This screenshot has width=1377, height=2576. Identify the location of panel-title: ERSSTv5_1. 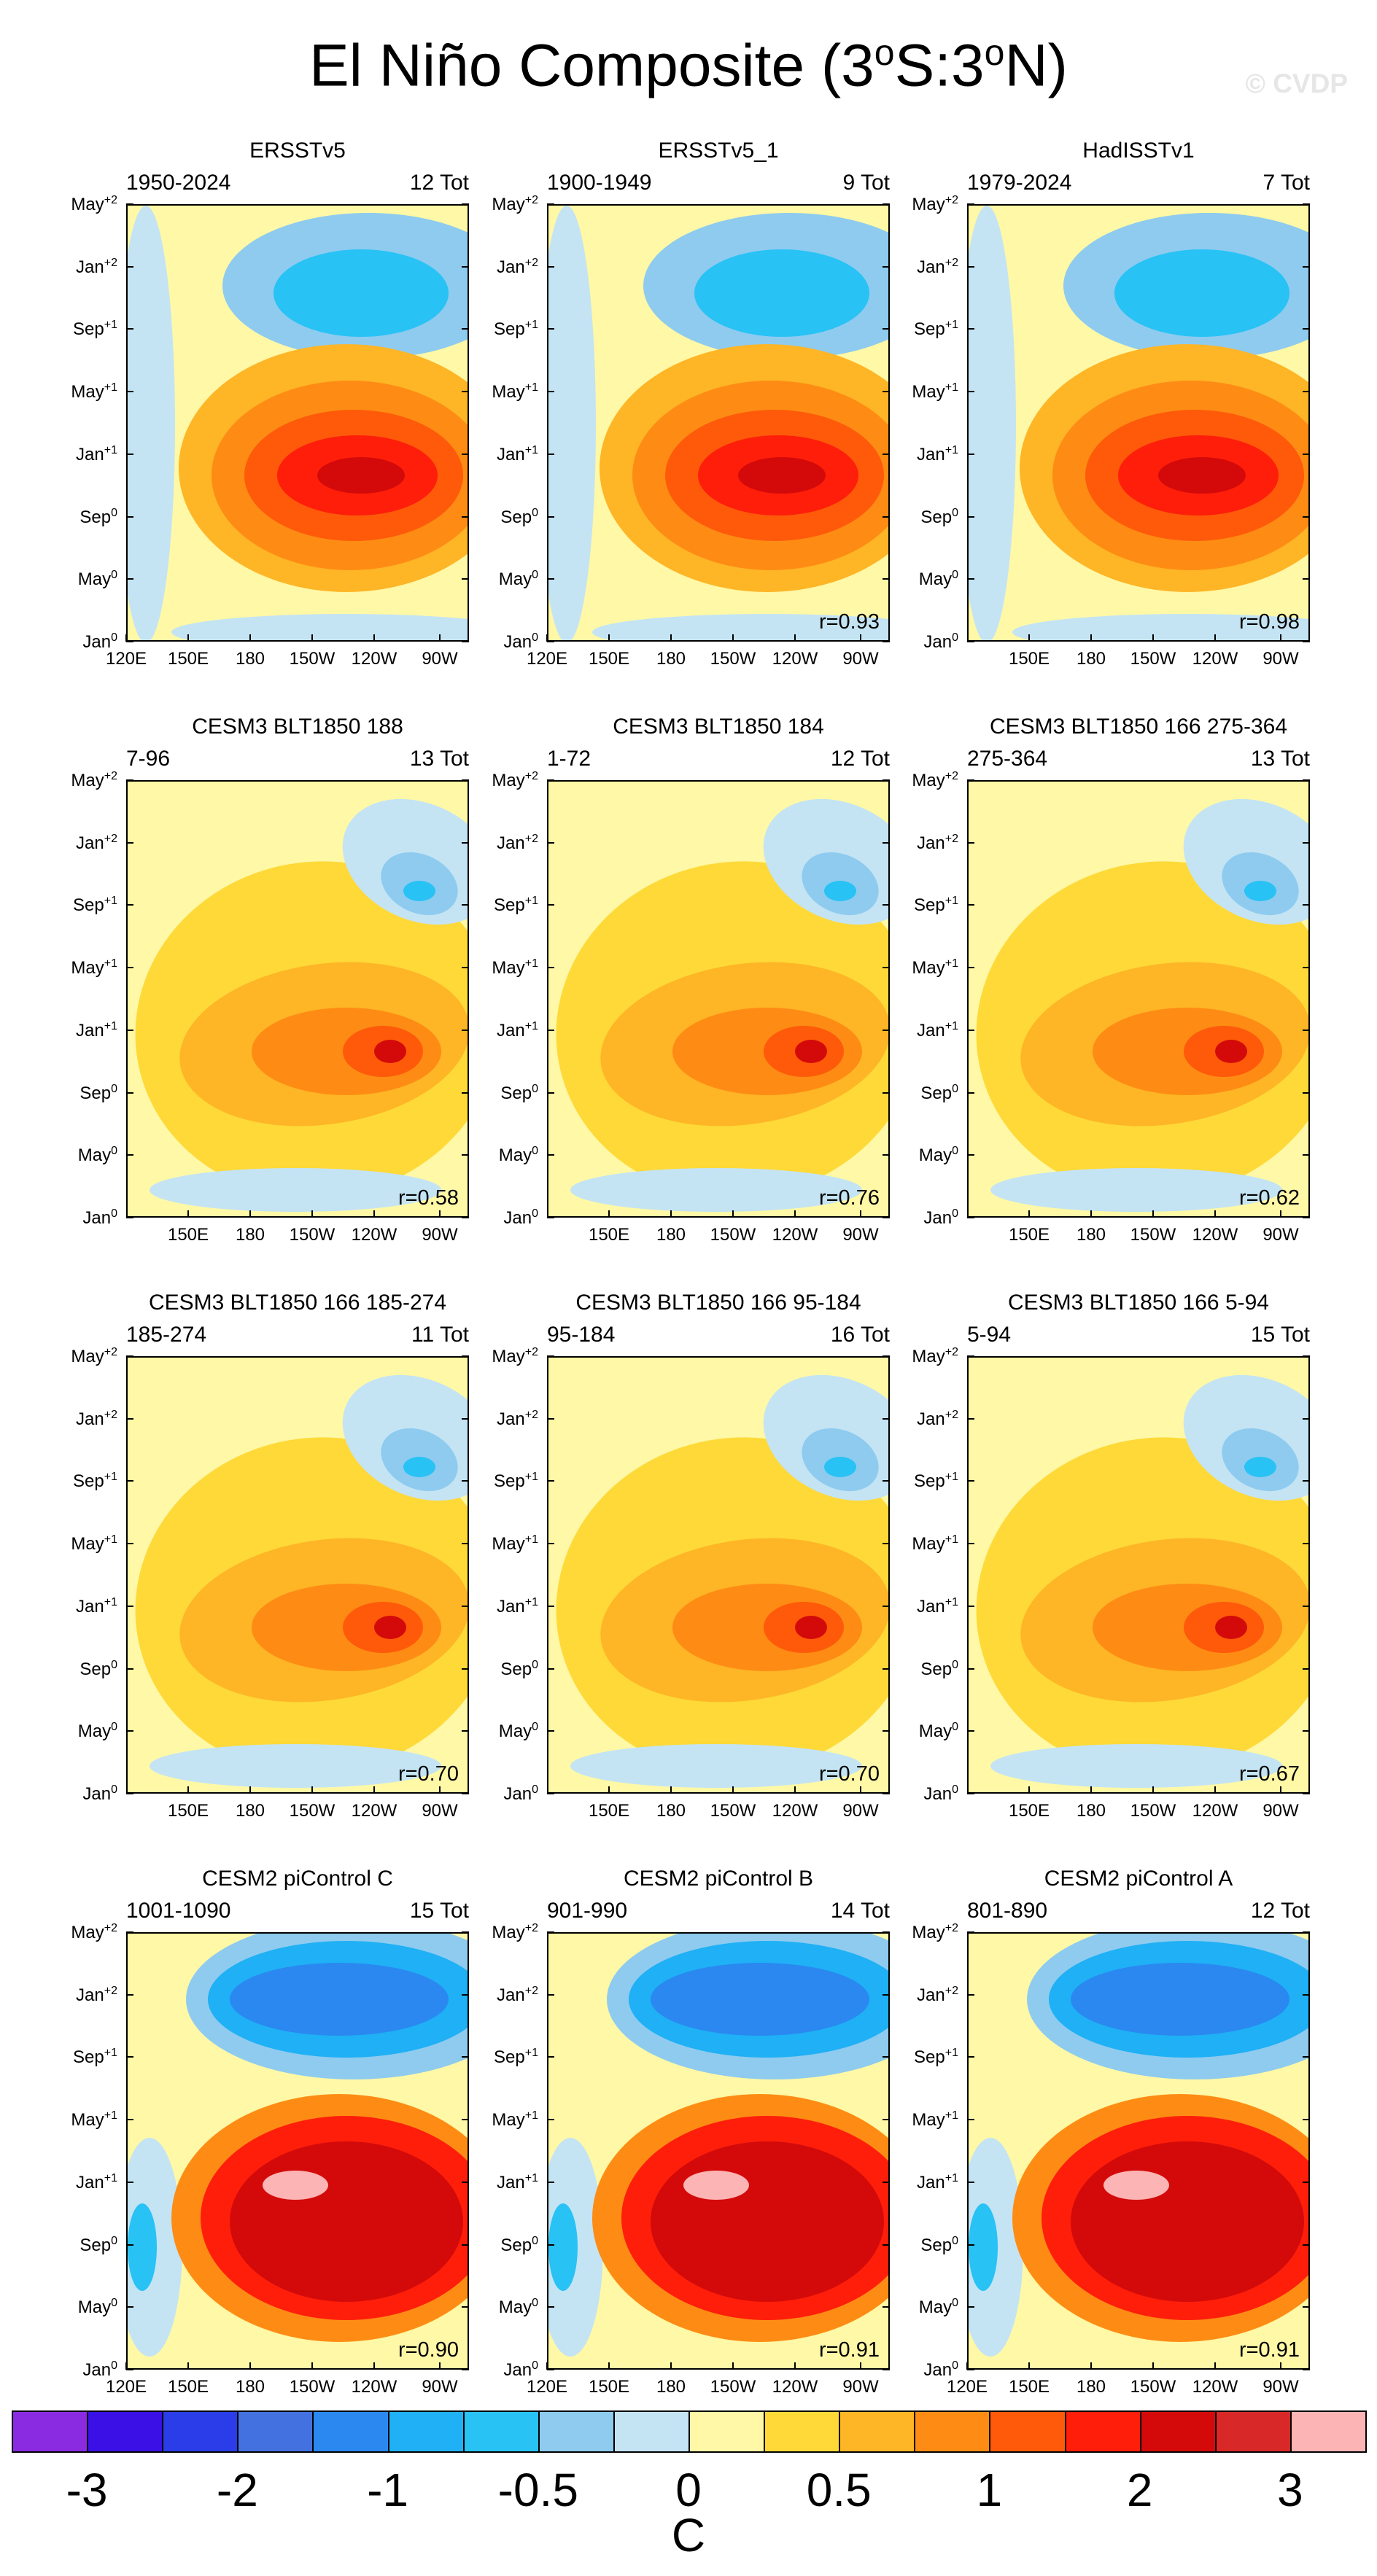
(718, 151).